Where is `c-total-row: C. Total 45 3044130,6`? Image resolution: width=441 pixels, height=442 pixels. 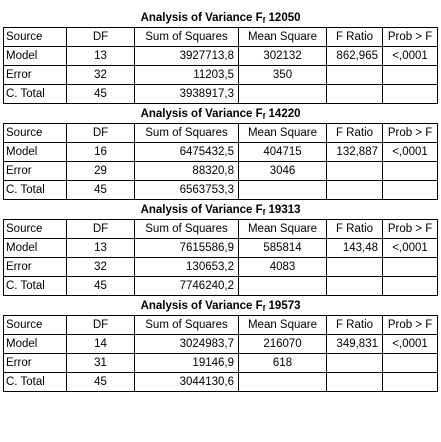 c-total-row: C. Total 45 3044130,6 is located at coordinates (221, 382).